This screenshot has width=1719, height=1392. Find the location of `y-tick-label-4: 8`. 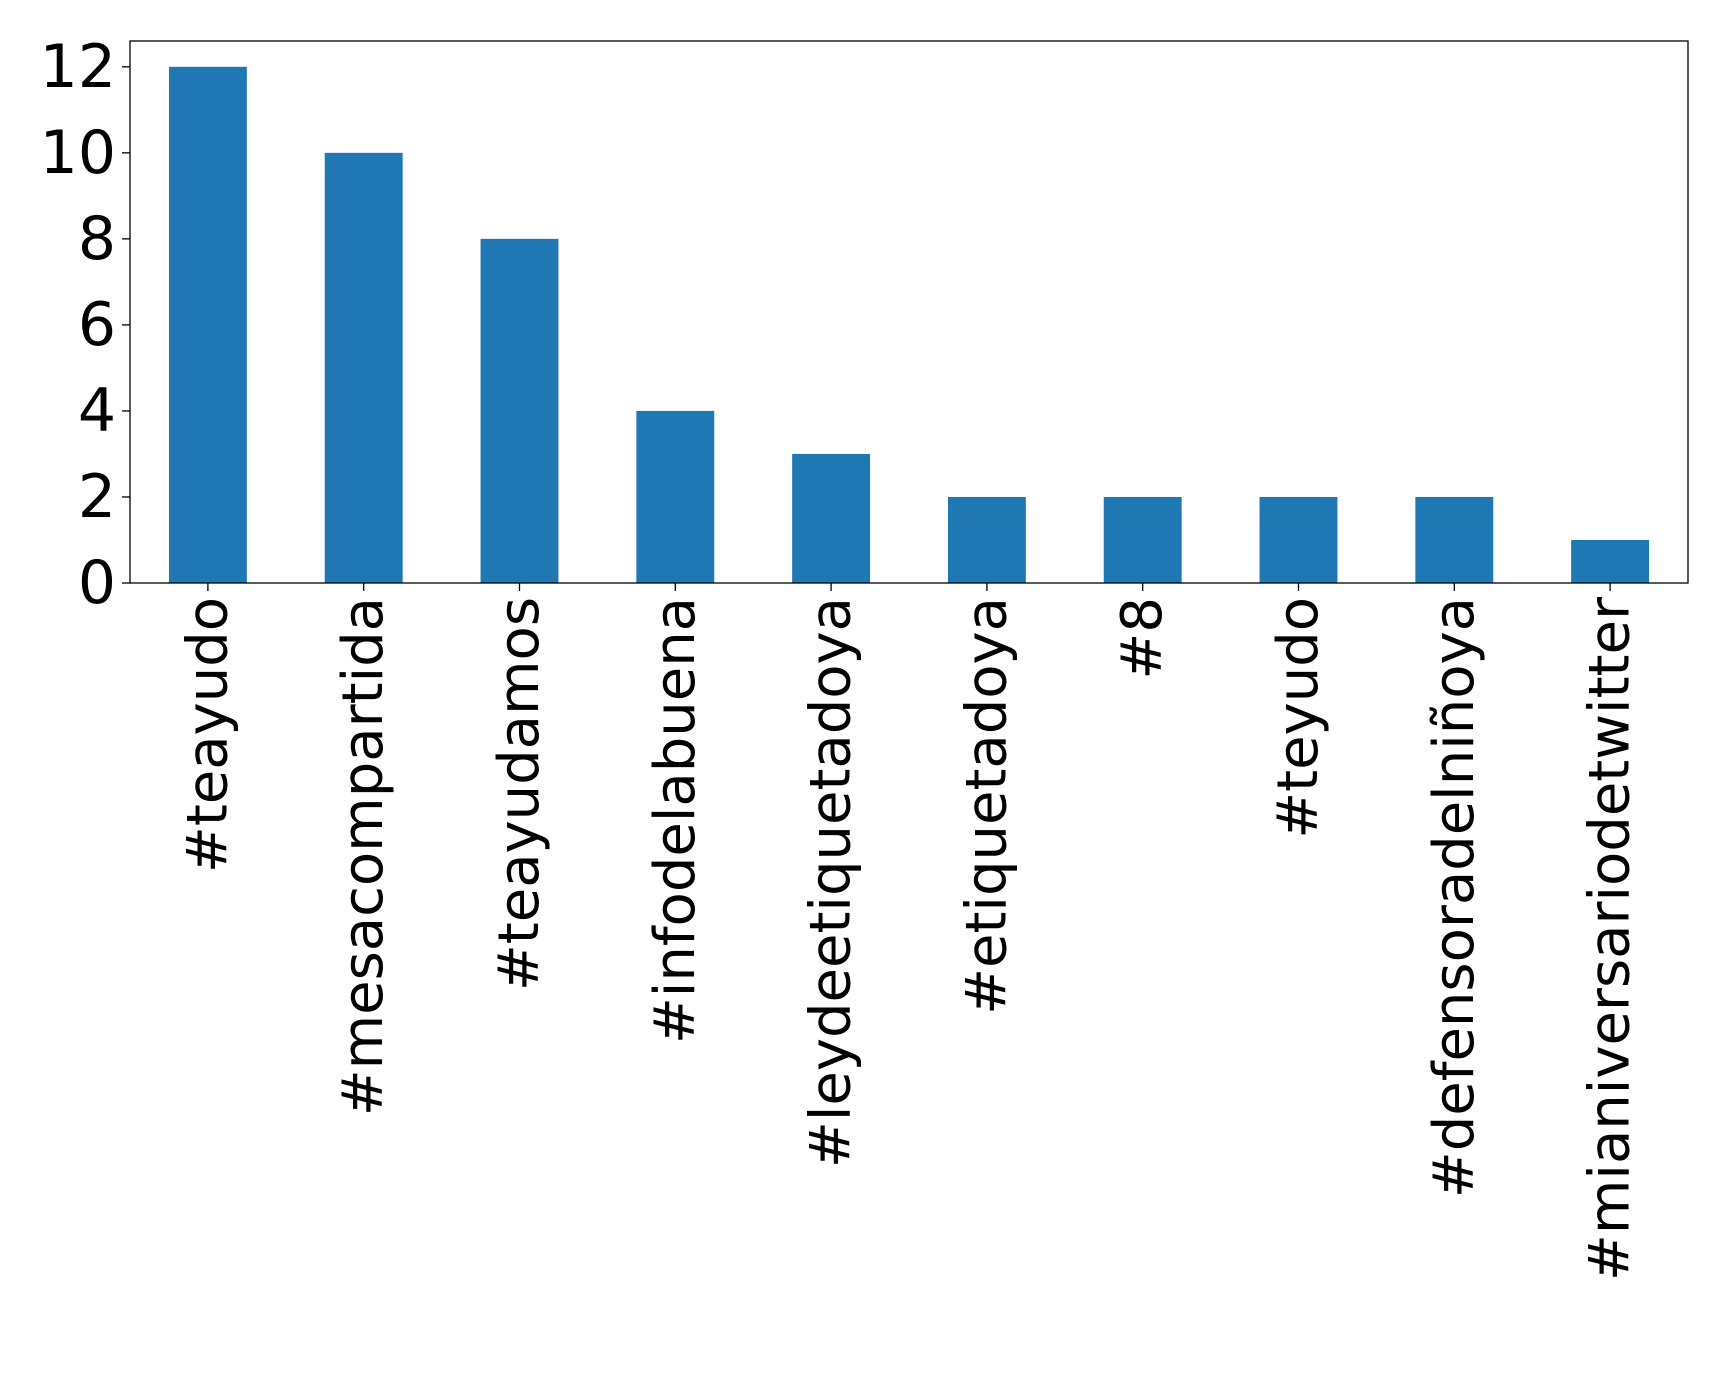

y-tick-label-4: 8 is located at coordinates (97, 239).